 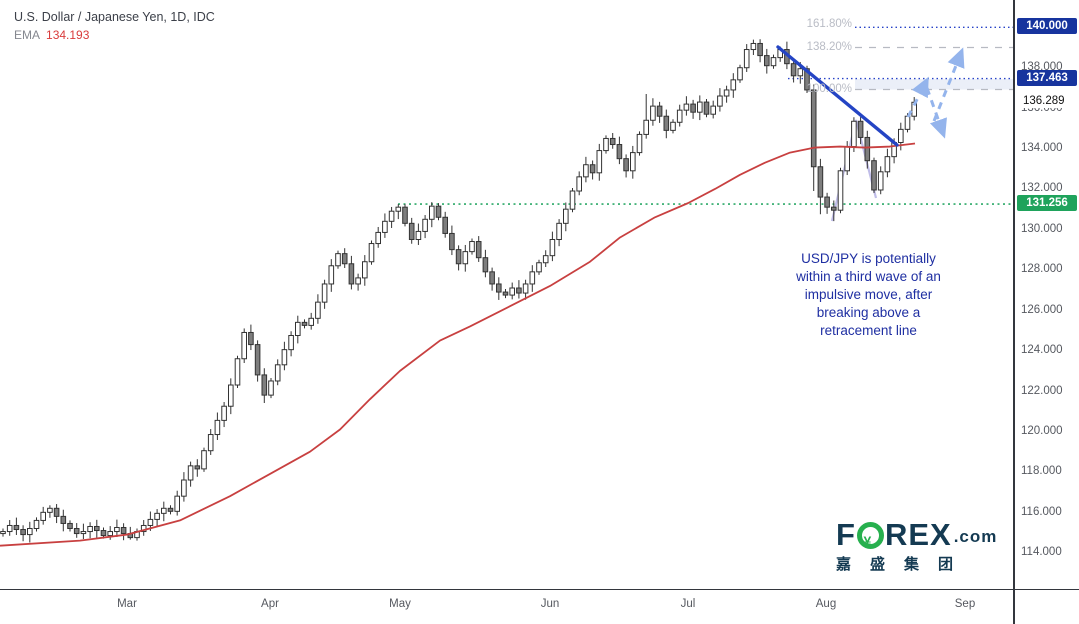 I want to click on price-tick-label: 132.000, so click(x=1042, y=188).